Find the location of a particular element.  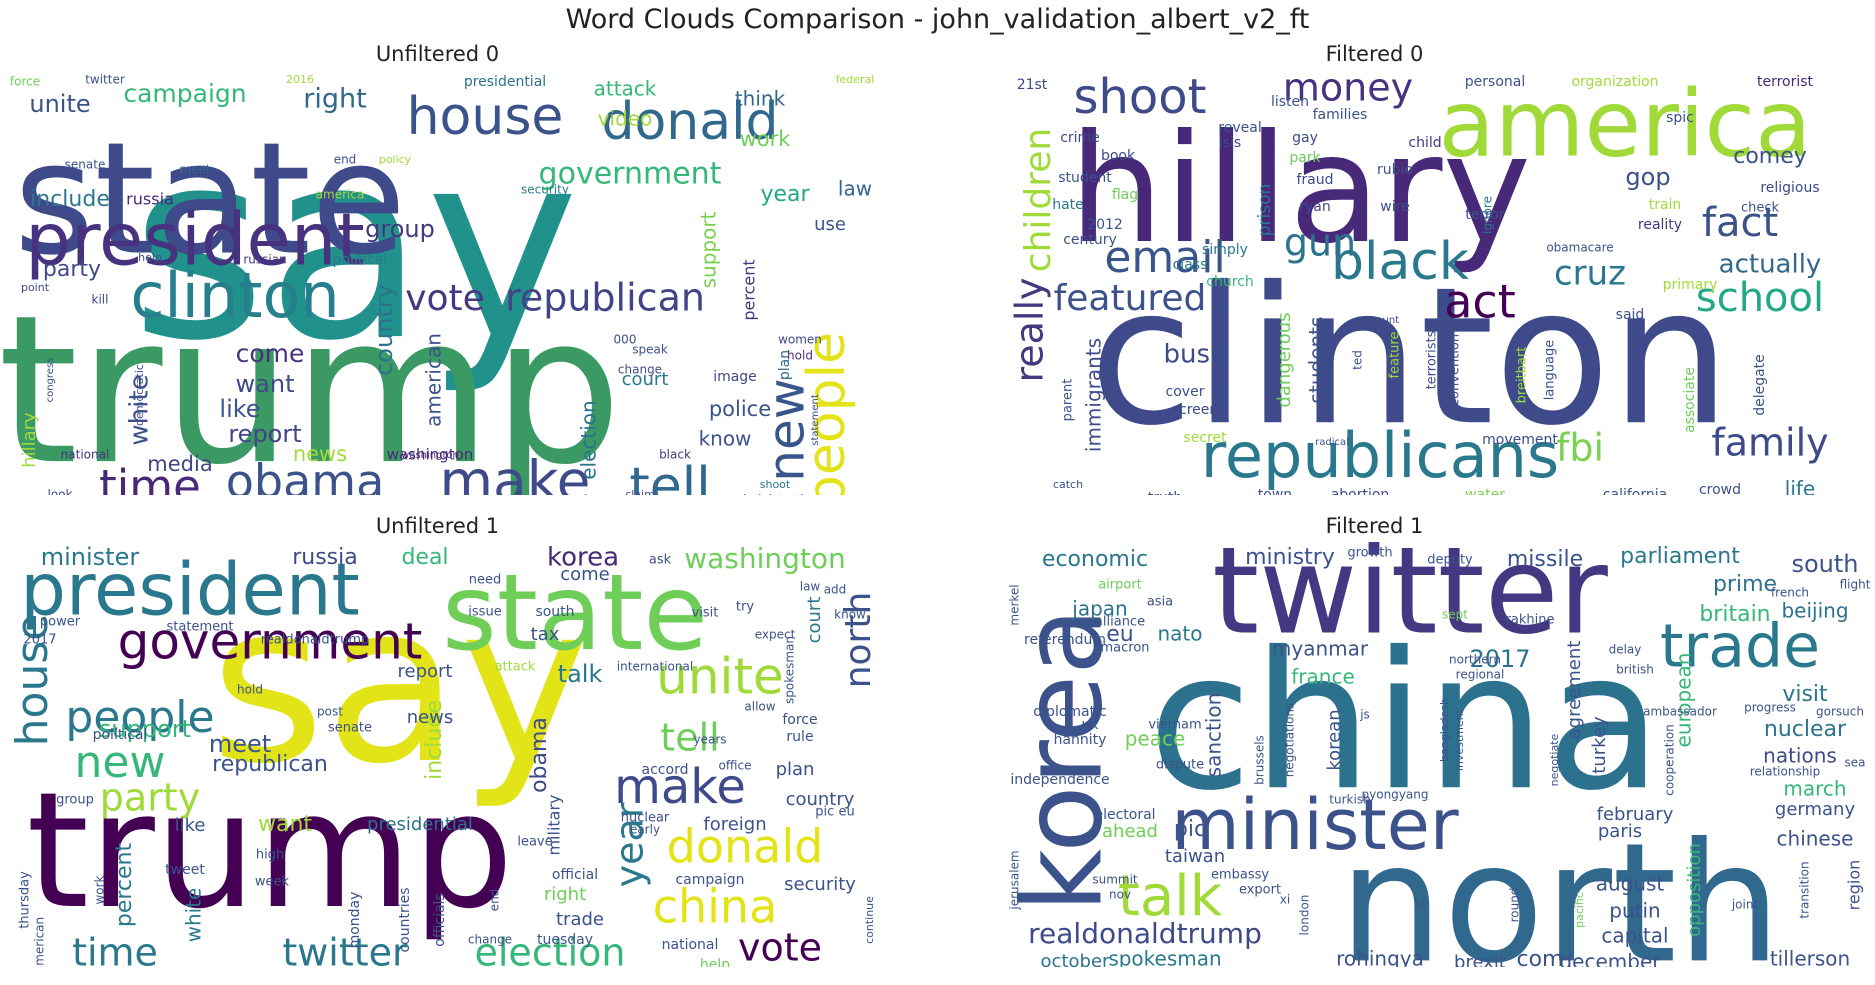

word-families: families is located at coordinates (1340, 115).